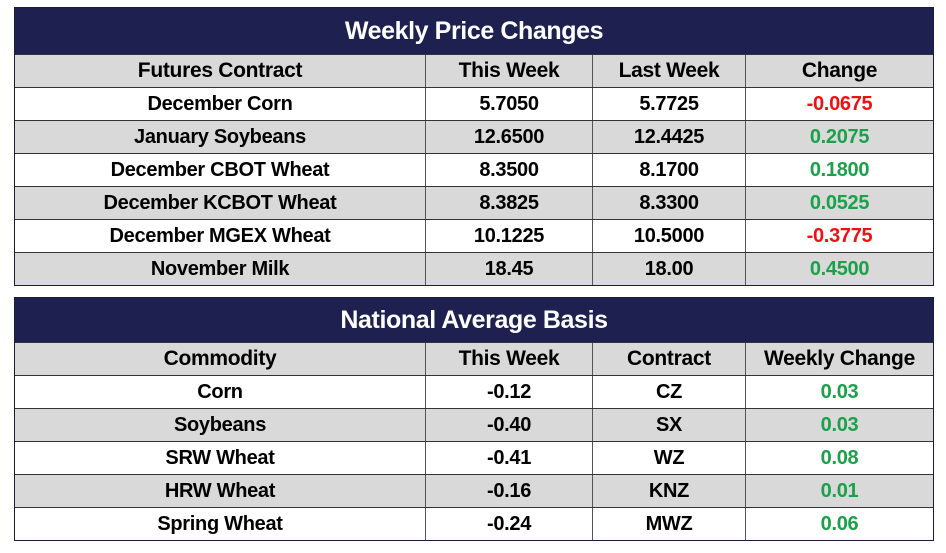 This screenshot has width=946, height=553. I want to click on row-label: Corn, so click(220, 391).